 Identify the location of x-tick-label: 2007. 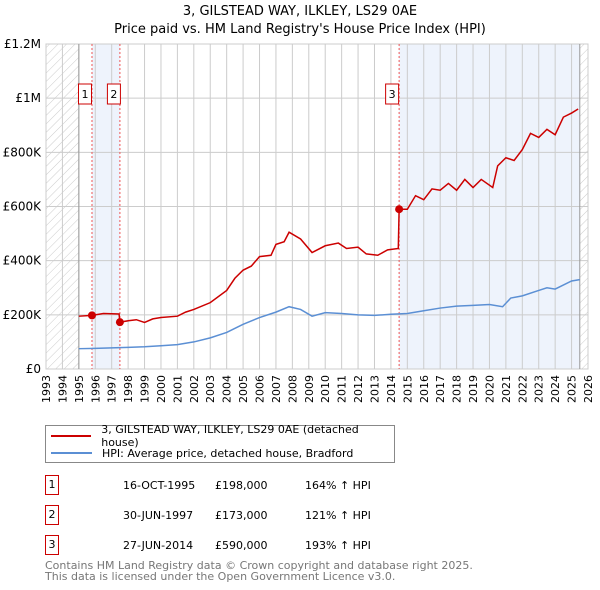
(276, 389).